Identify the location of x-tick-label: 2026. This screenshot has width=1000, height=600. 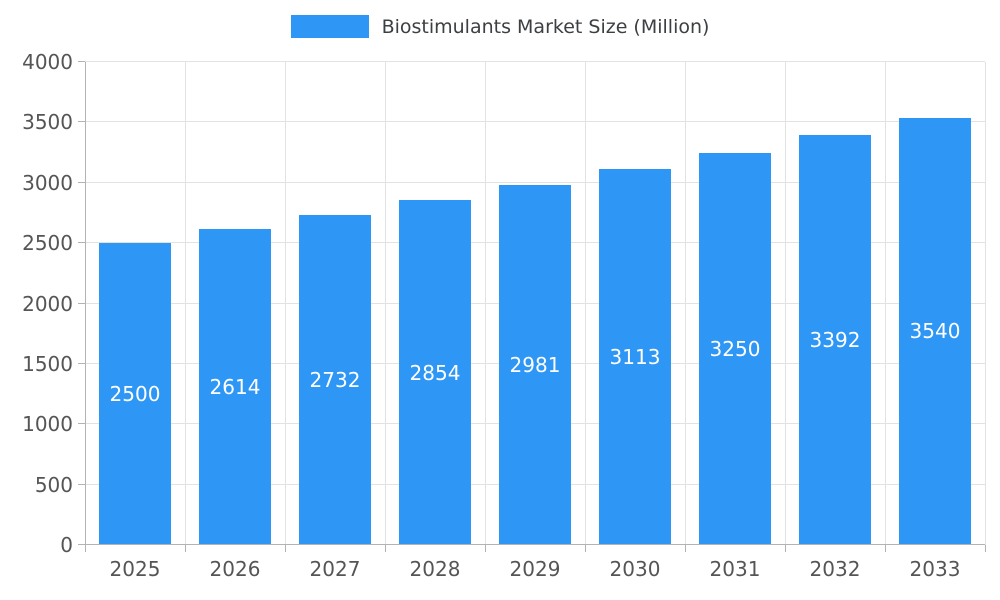
(235, 569).